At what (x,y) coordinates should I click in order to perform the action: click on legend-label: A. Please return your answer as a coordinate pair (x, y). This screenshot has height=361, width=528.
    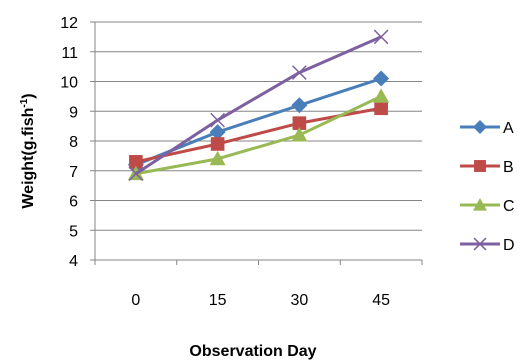
    Looking at the image, I should click on (508, 128).